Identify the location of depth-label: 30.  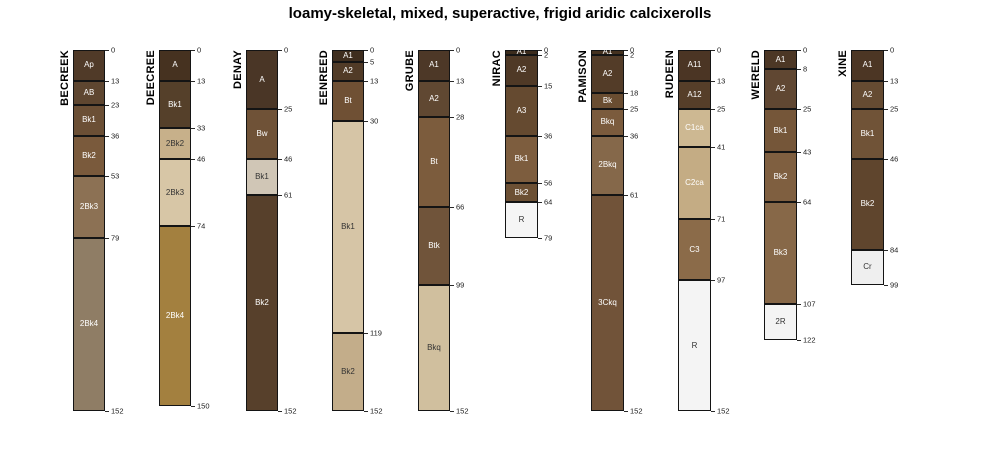
(374, 121).